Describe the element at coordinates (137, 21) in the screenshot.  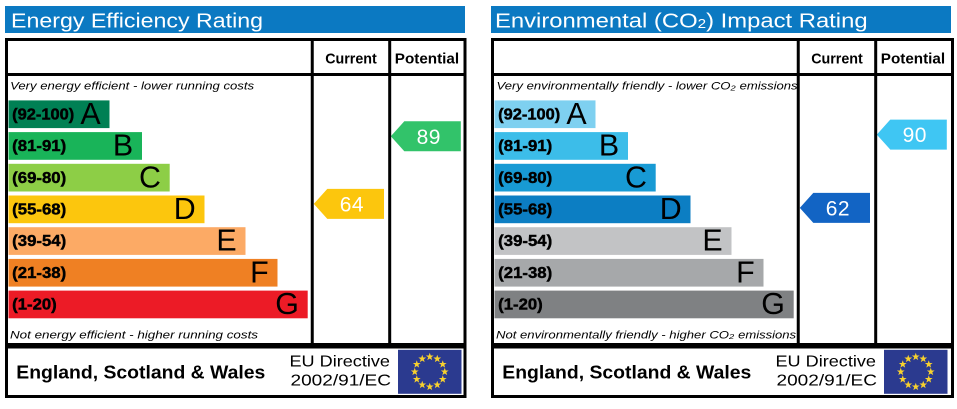
I see `svg-text: Energy Efficiency Rating` at that location.